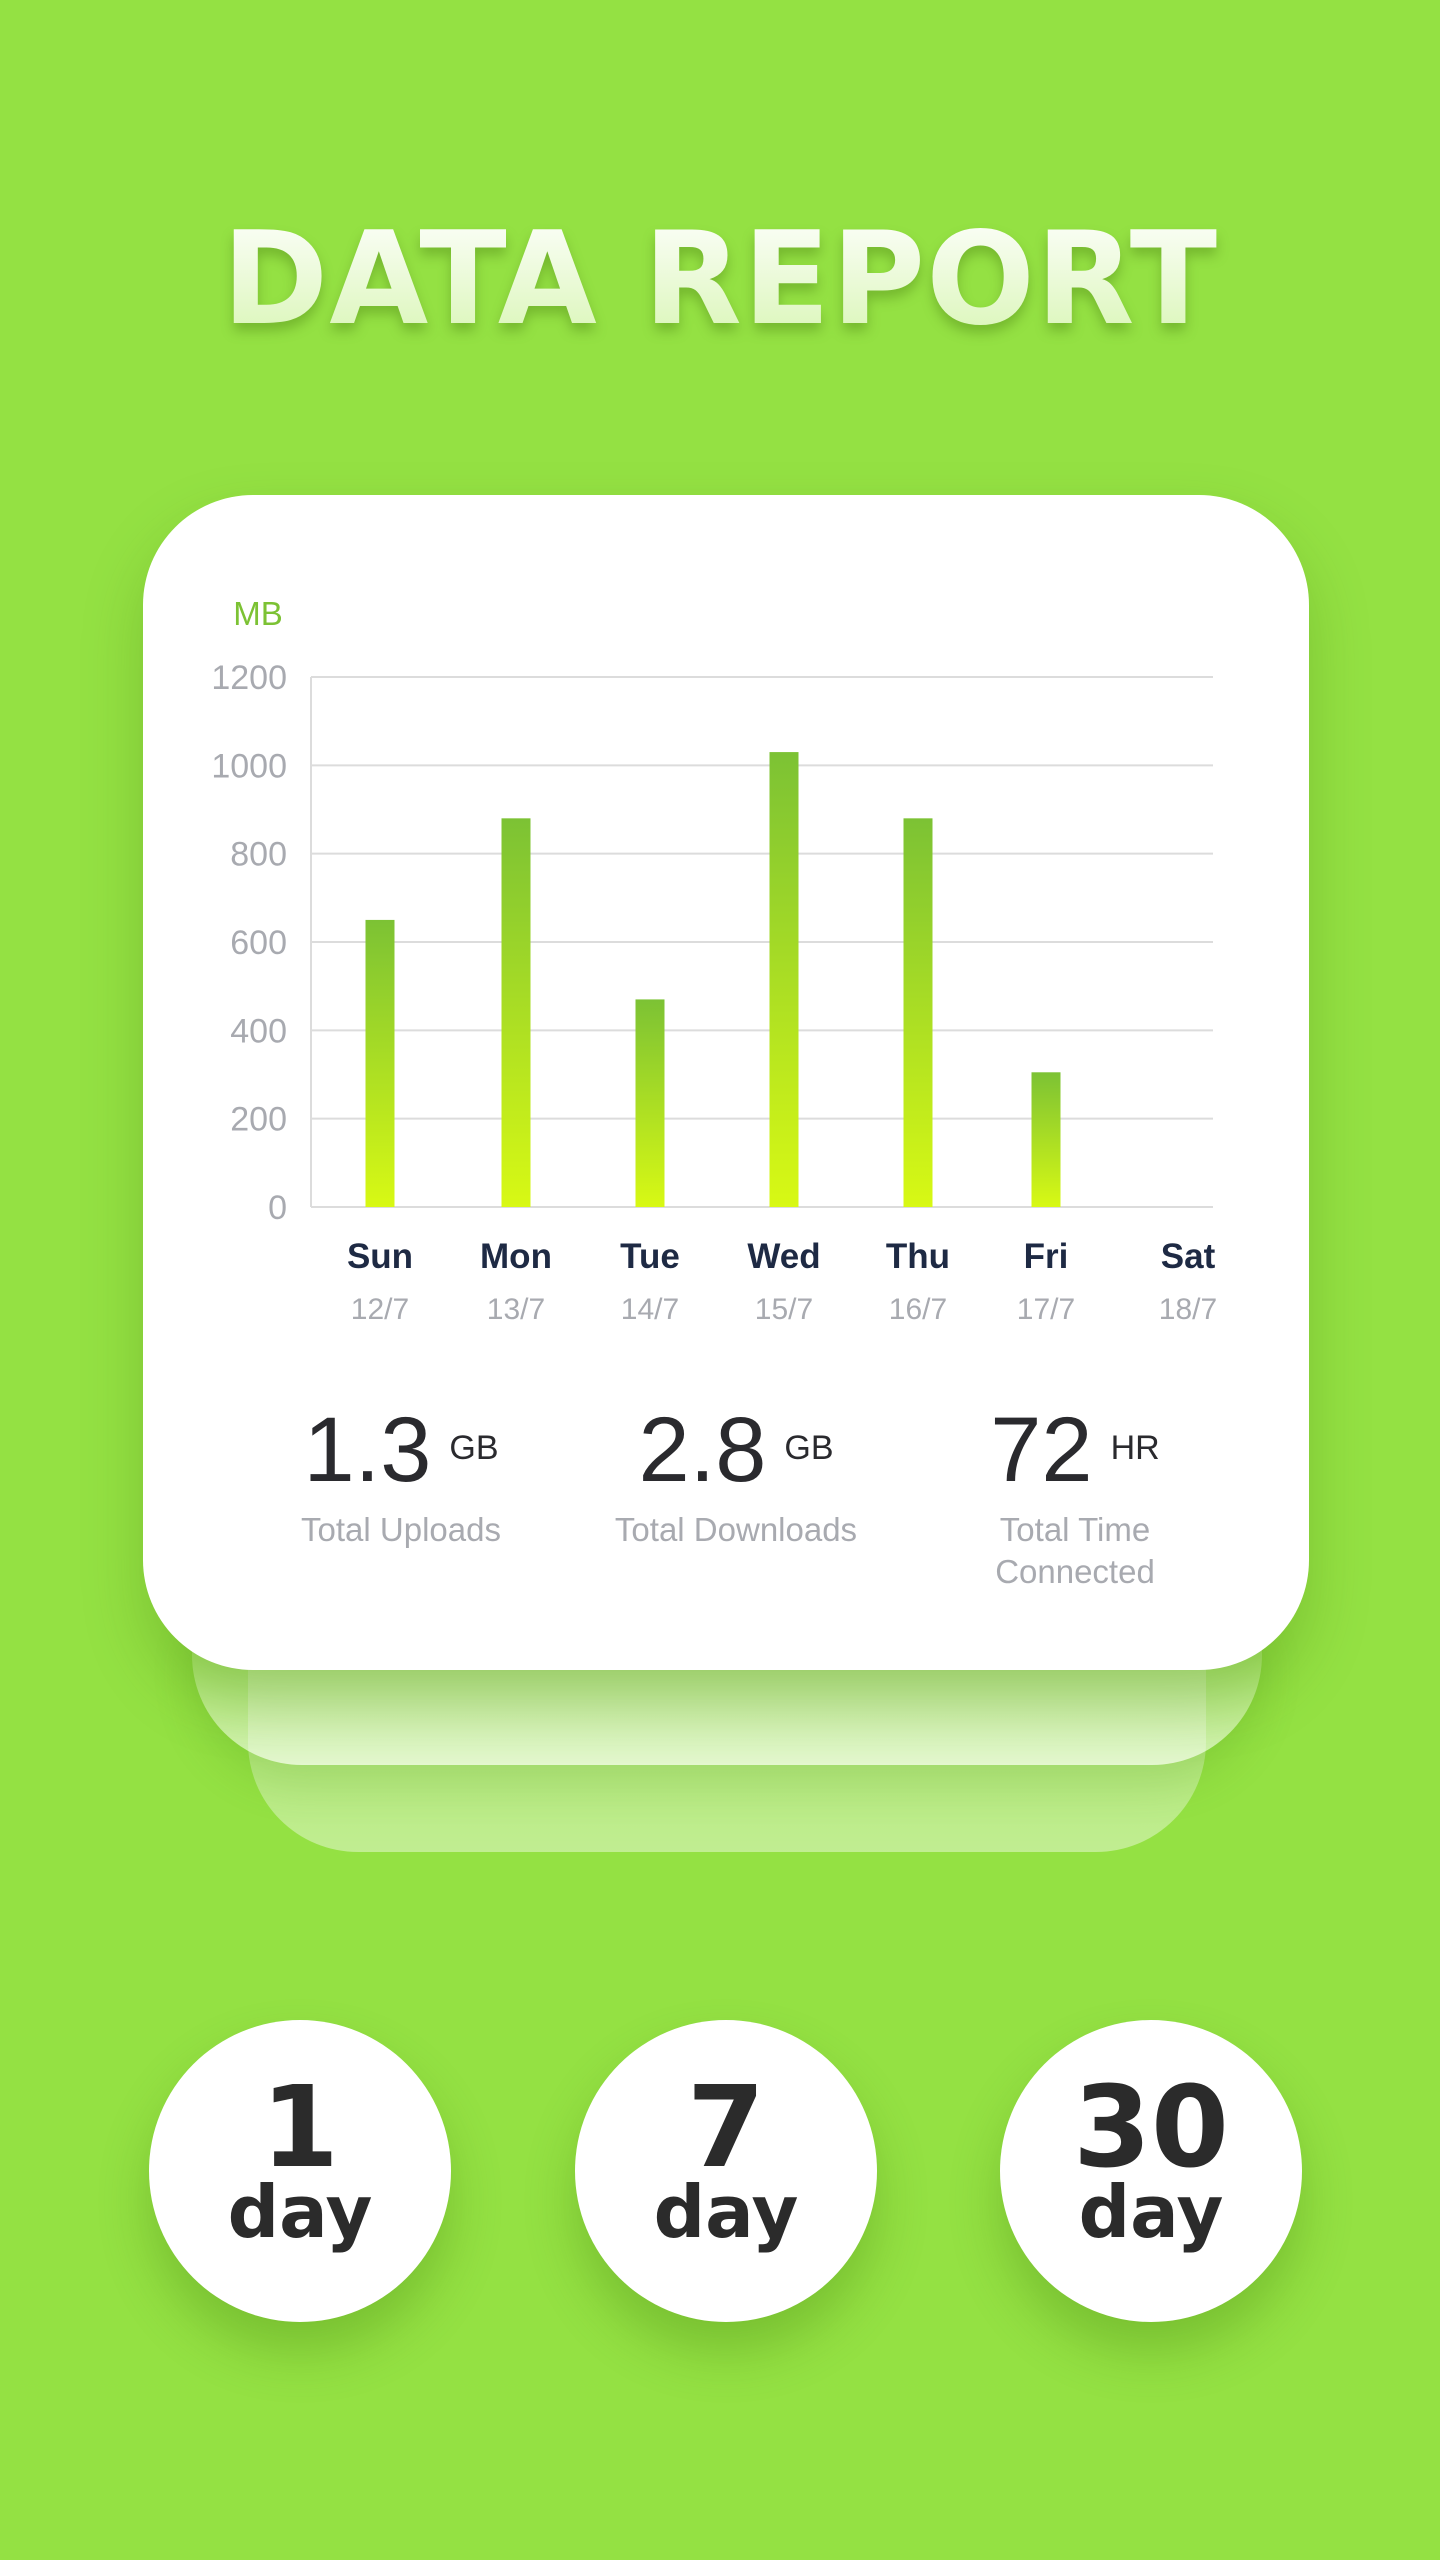  What do you see at coordinates (367, 1450) in the screenshot?
I see `stat-value: 1.3` at bounding box center [367, 1450].